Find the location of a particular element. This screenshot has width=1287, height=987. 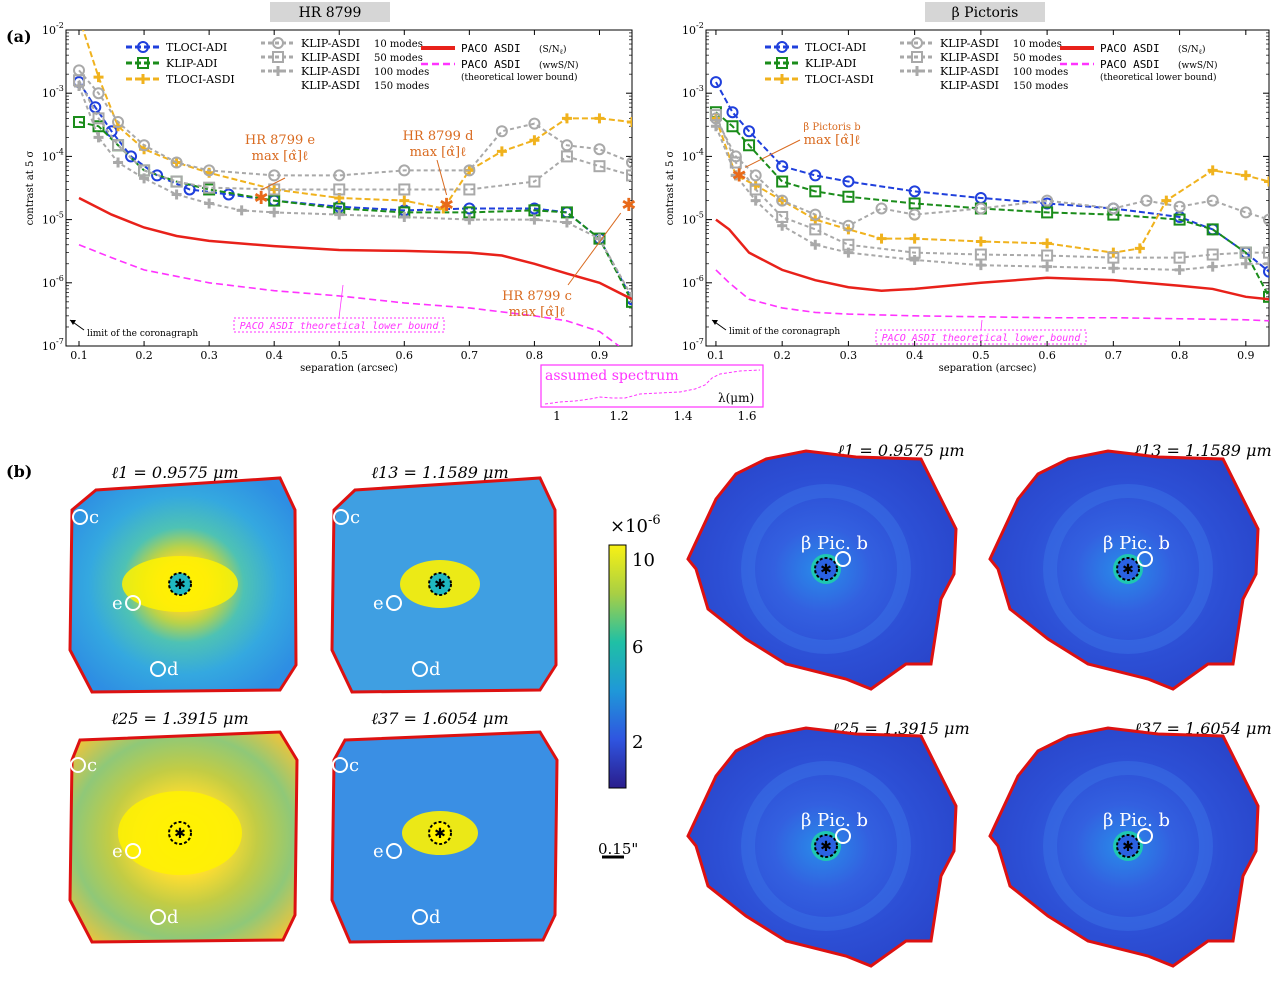

hr-image-title-1: ℓ1 = 0.9575 μm is located at coordinates (174, 472).